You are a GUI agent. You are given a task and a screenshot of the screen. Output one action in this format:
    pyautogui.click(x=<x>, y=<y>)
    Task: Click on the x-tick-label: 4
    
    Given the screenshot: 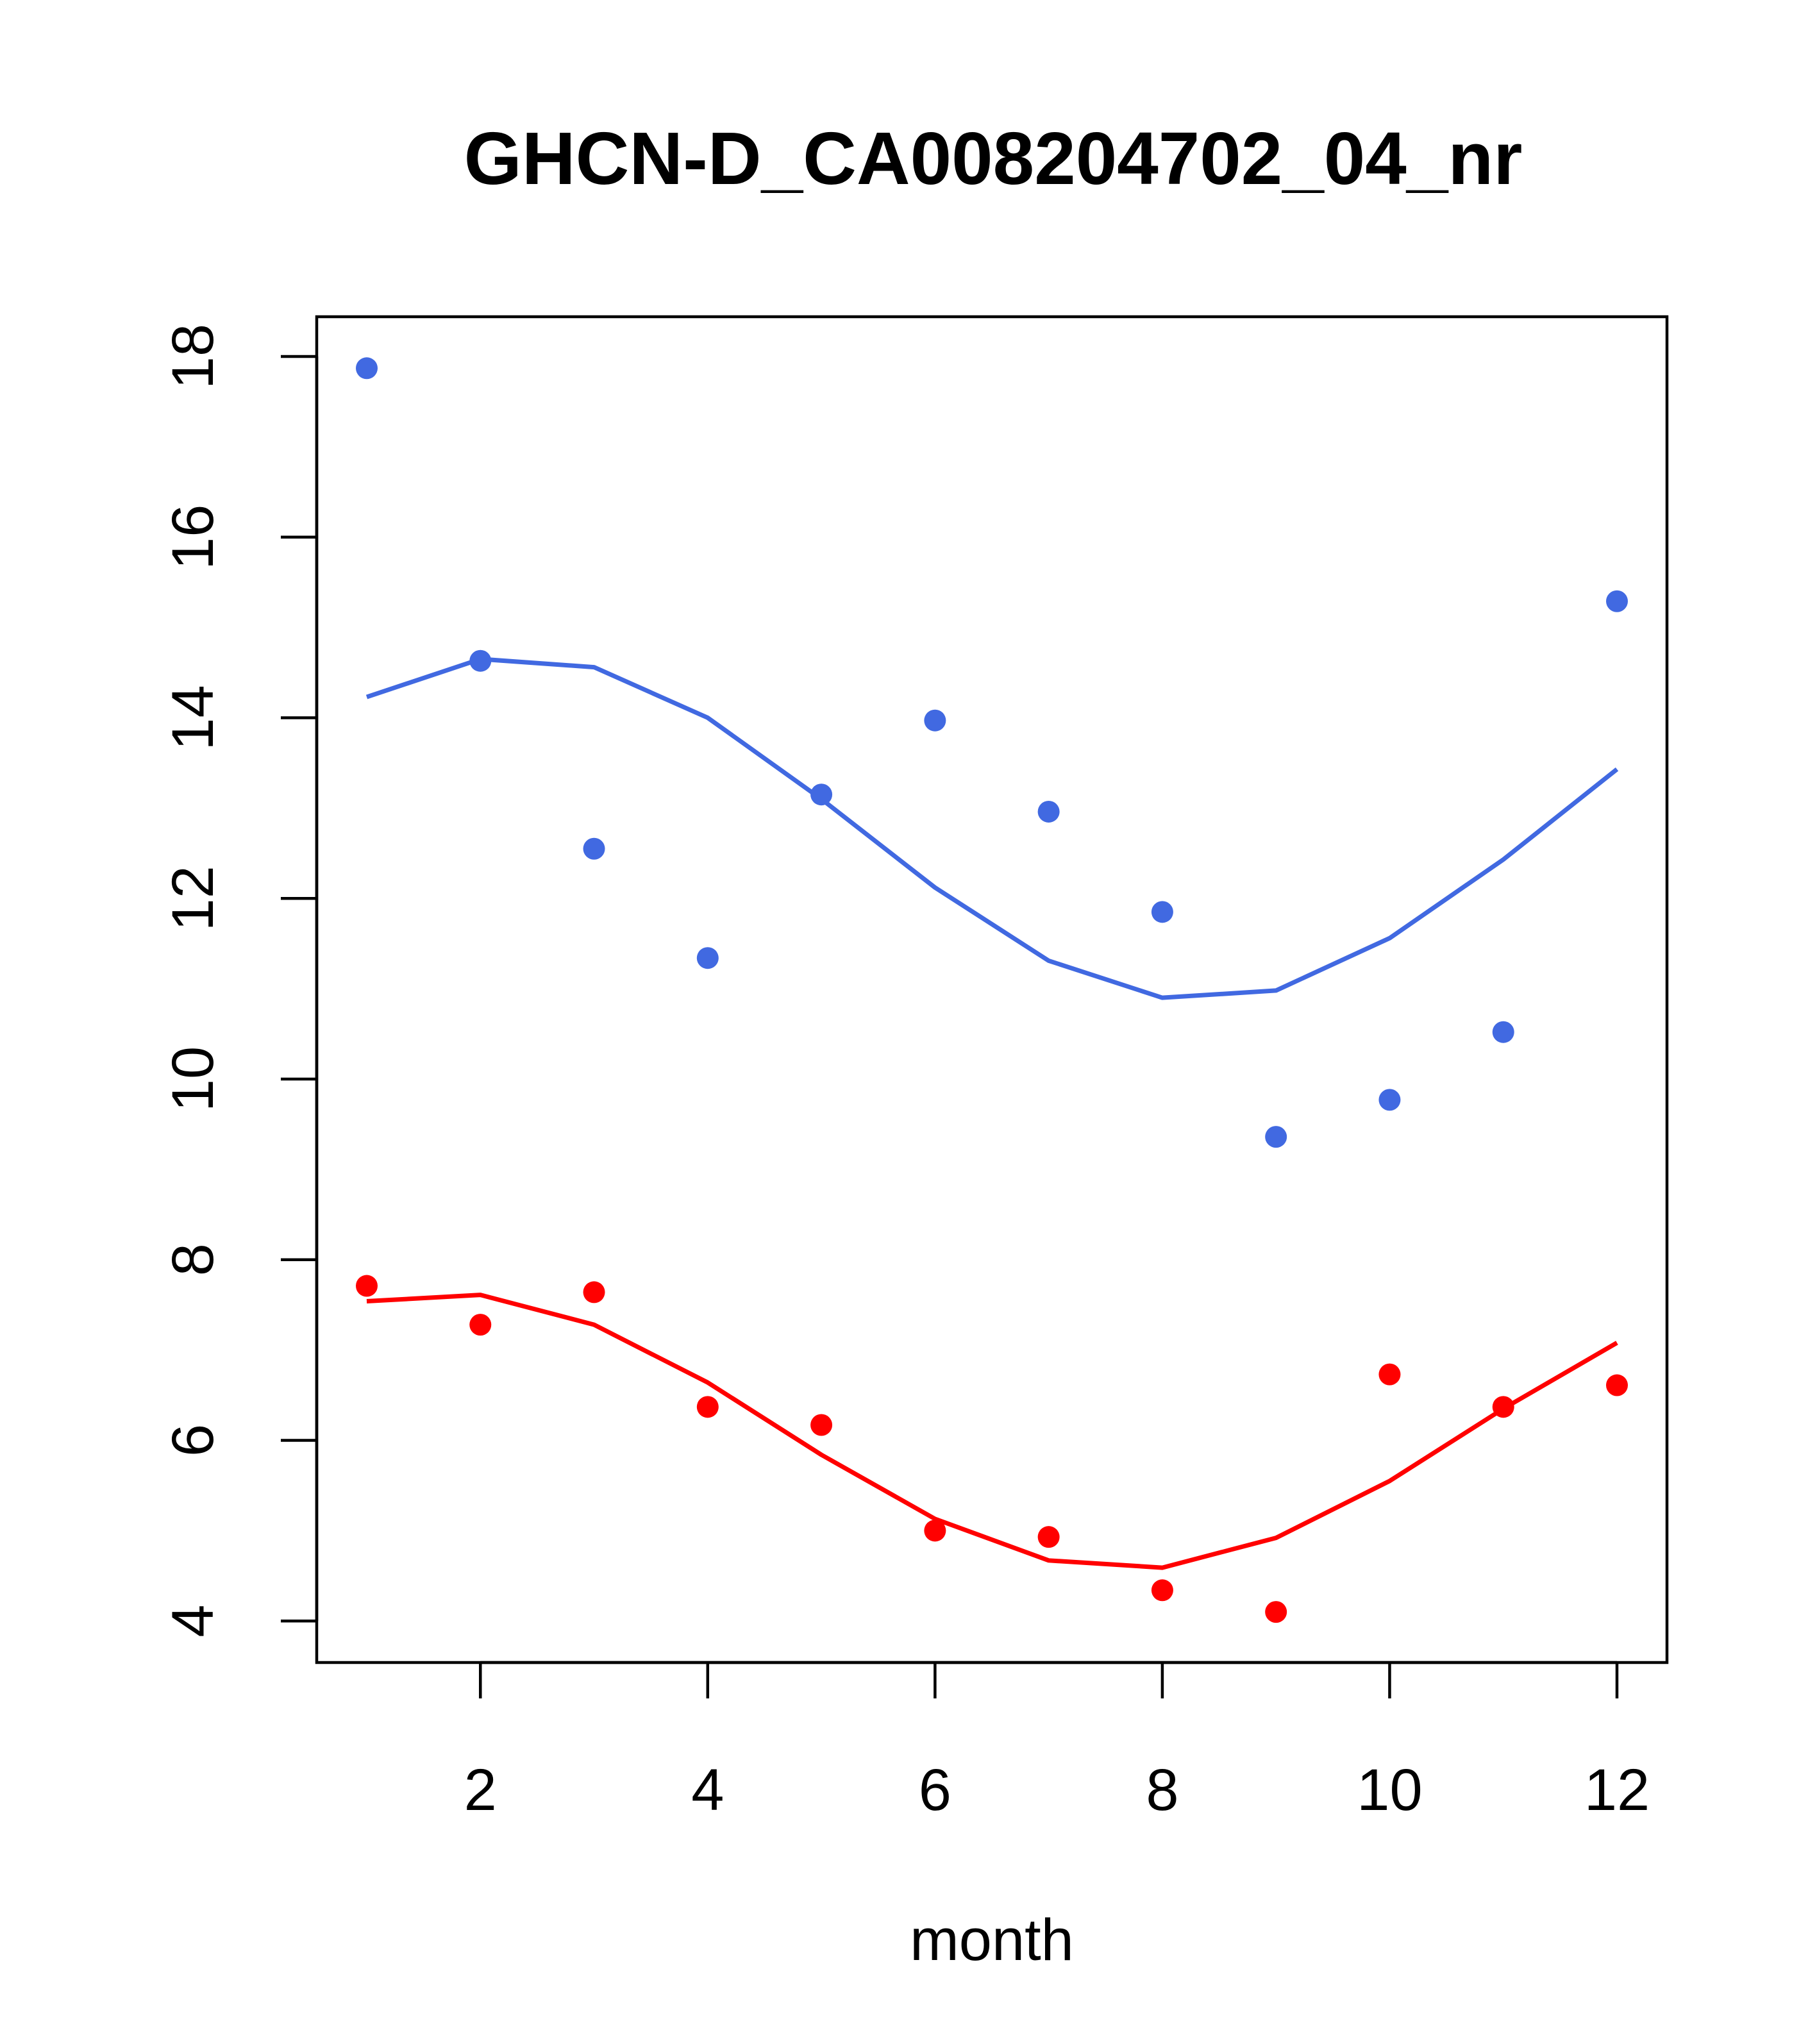 What is the action you would take?
    pyautogui.click(x=707, y=1790)
    